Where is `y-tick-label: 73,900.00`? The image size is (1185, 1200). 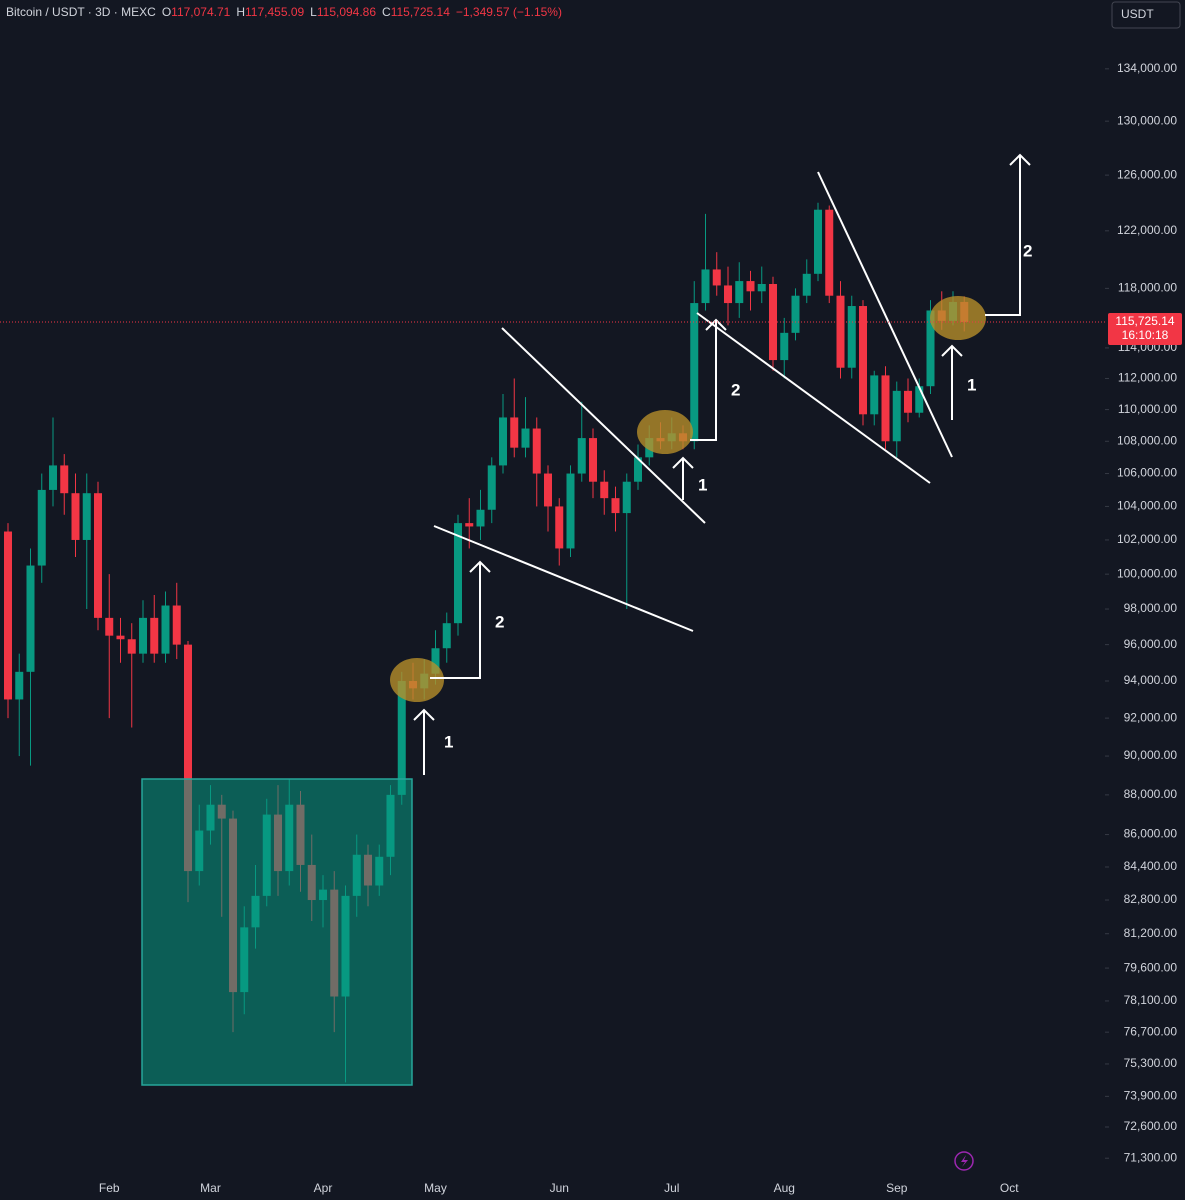 y-tick-label: 73,900.00 is located at coordinates (1151, 1096).